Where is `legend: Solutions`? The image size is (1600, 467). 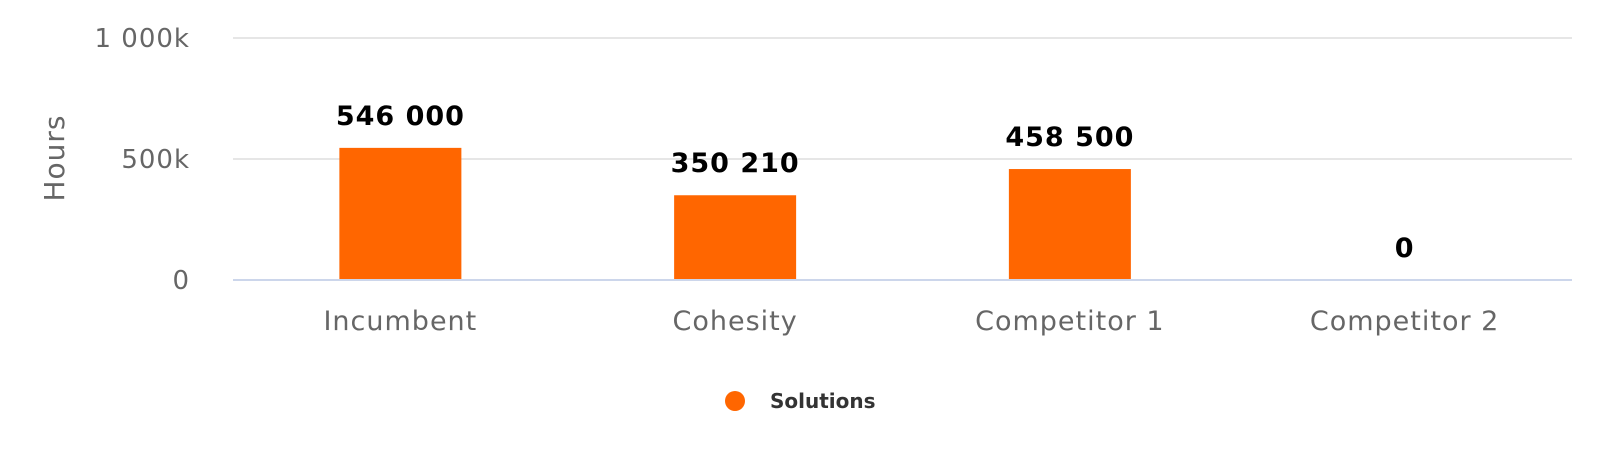 legend: Solutions is located at coordinates (800, 401).